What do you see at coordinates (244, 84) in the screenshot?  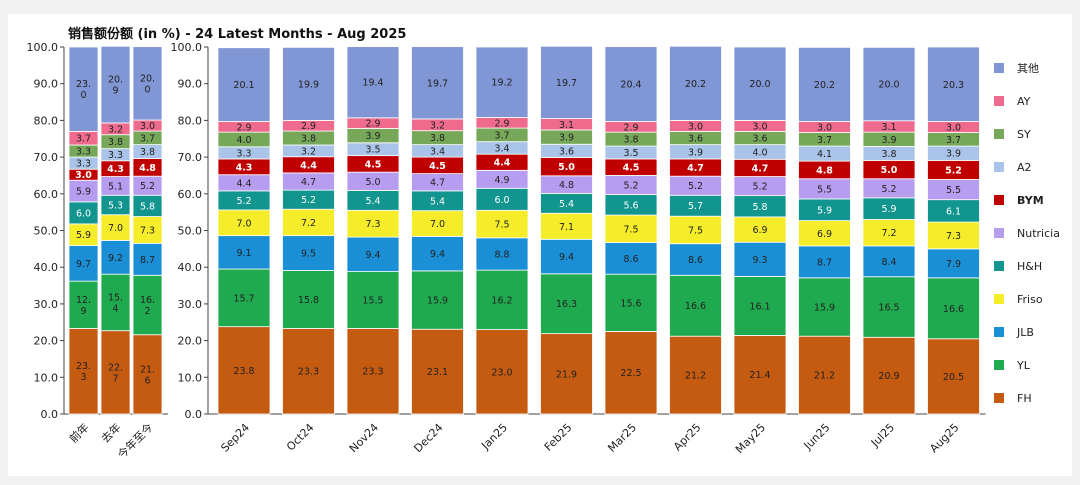 I see `bar-segment-其他-Sep24` at bounding box center [244, 84].